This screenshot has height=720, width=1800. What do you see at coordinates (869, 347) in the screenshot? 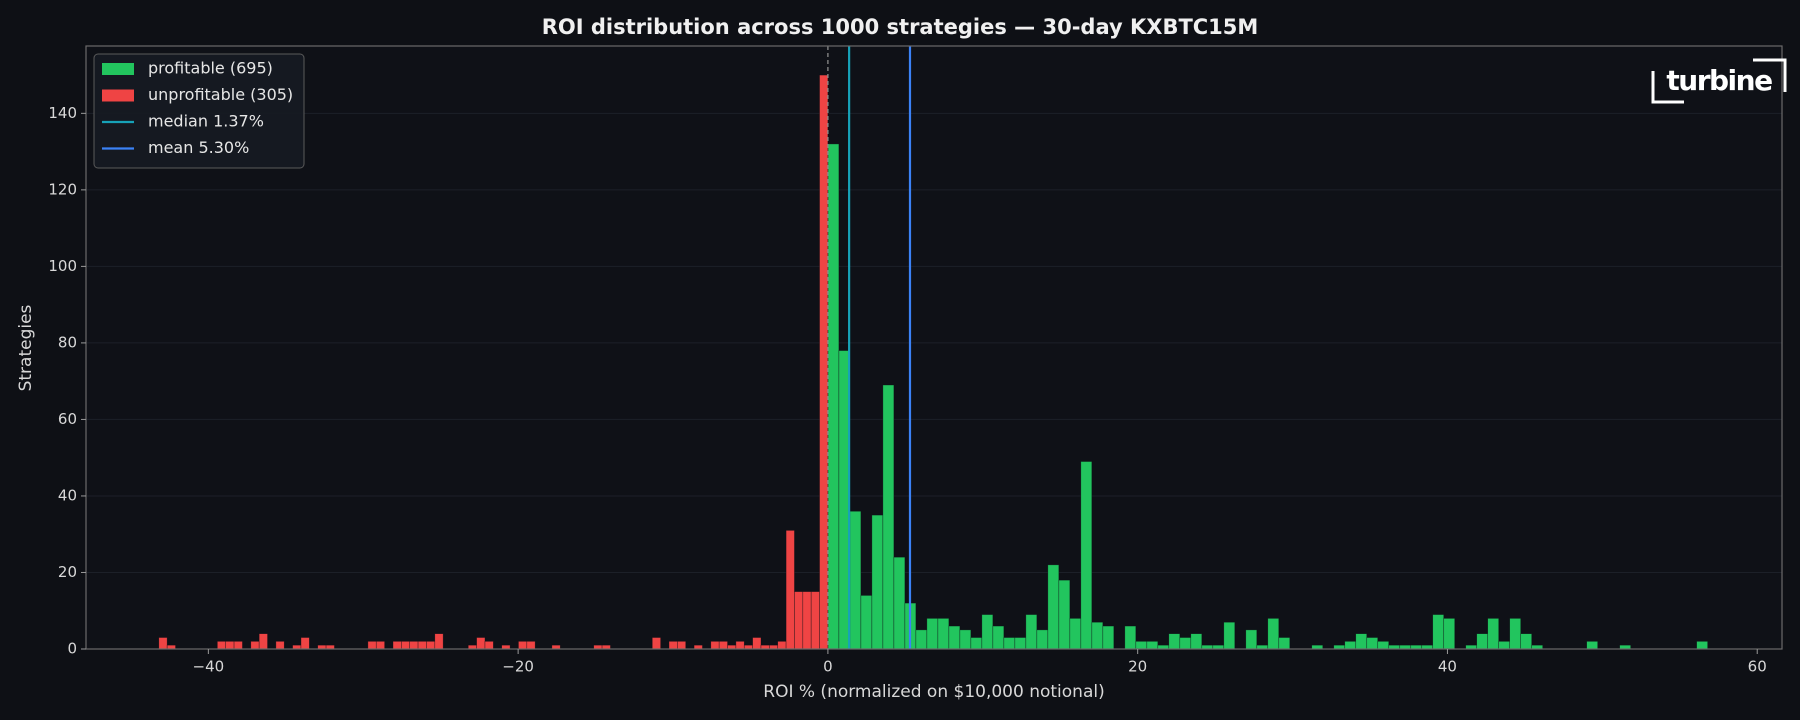
I see `lines` at bounding box center [869, 347].